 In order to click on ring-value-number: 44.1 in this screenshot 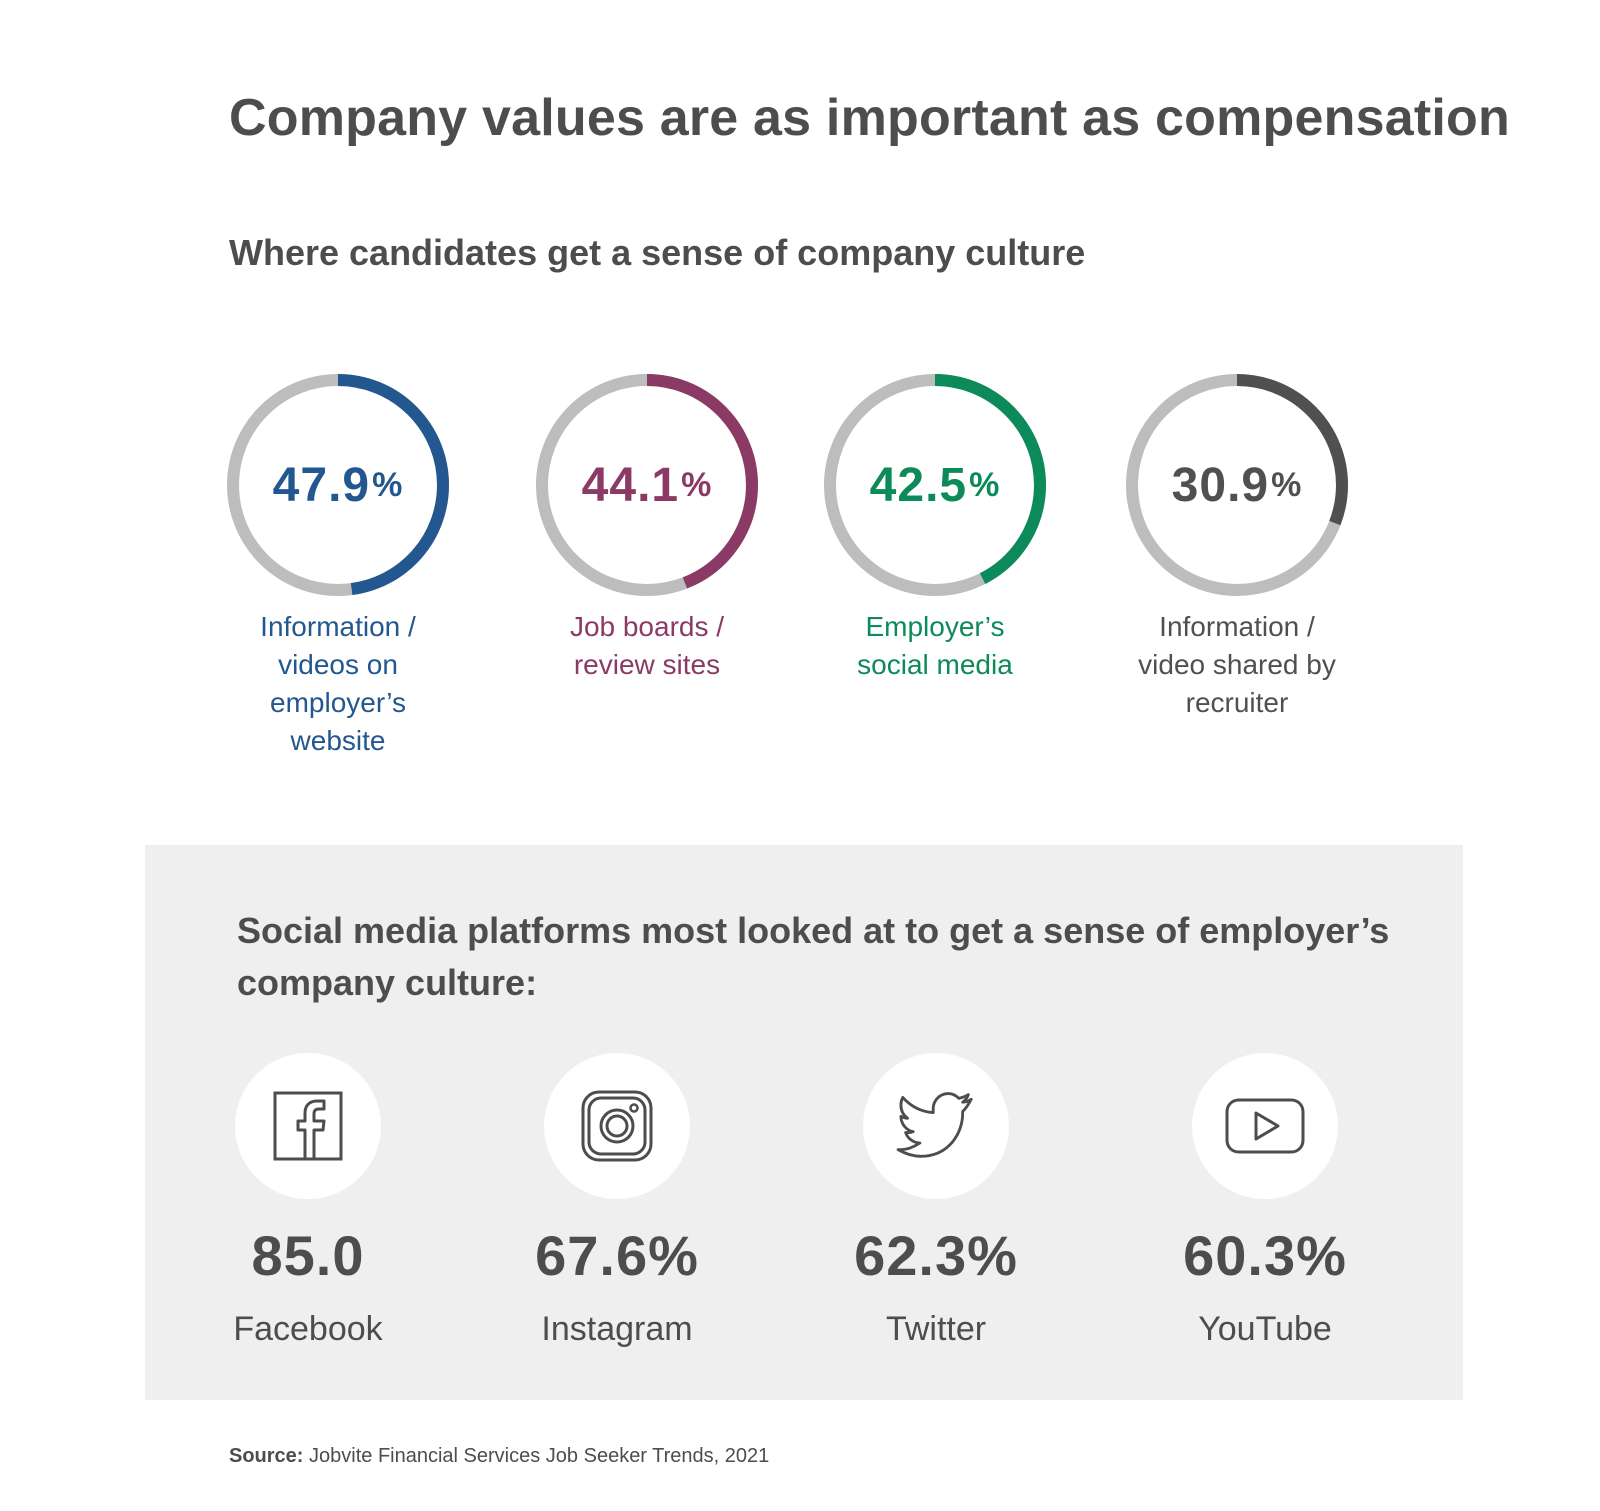, I will do `click(630, 485)`.